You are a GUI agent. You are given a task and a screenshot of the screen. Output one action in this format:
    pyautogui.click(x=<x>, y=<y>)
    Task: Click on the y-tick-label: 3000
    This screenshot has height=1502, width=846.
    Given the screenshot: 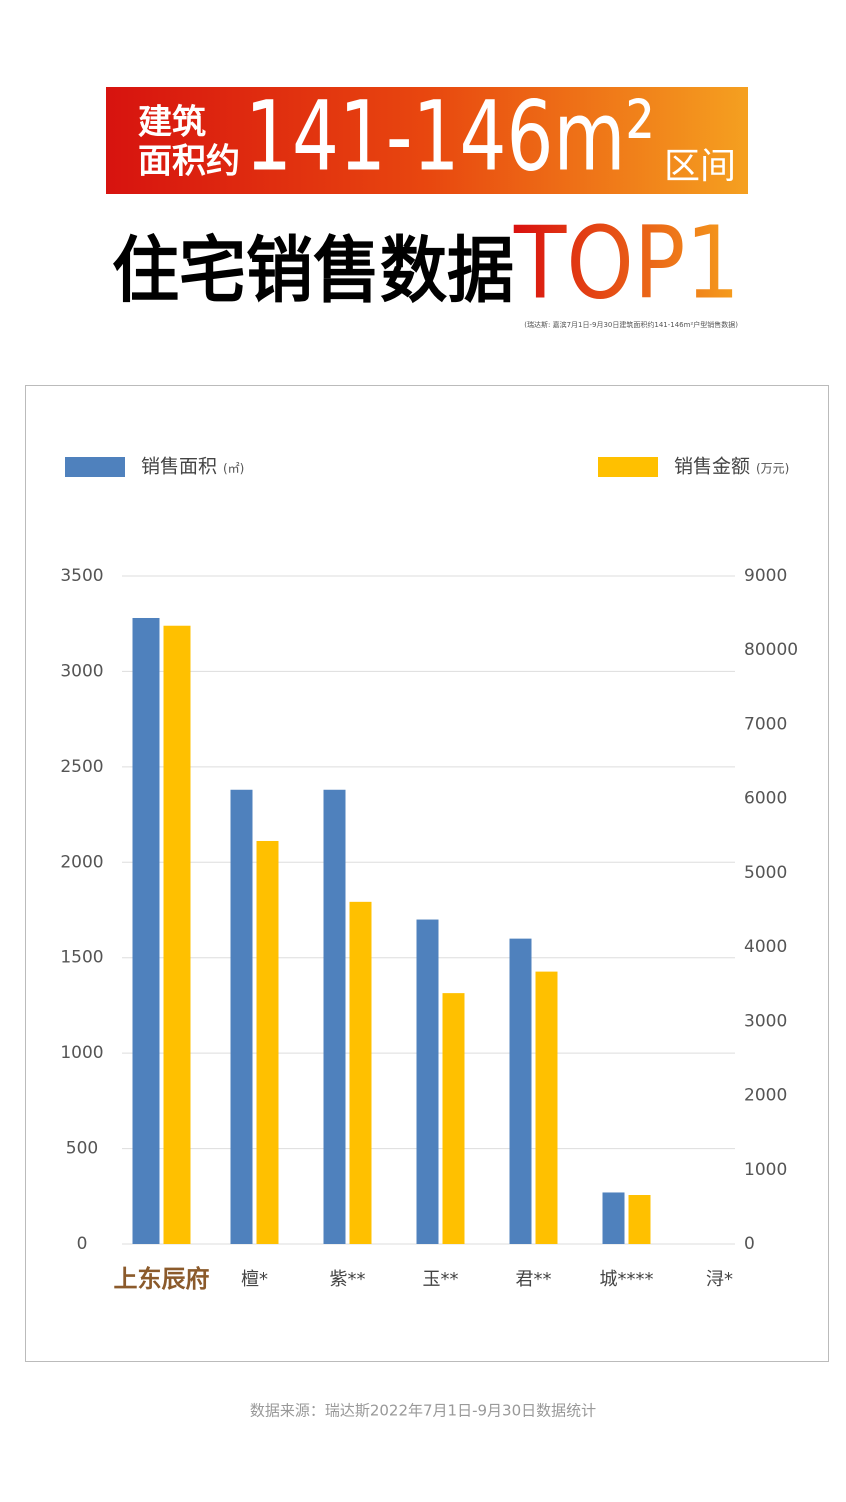 What is the action you would take?
    pyautogui.click(x=81, y=671)
    